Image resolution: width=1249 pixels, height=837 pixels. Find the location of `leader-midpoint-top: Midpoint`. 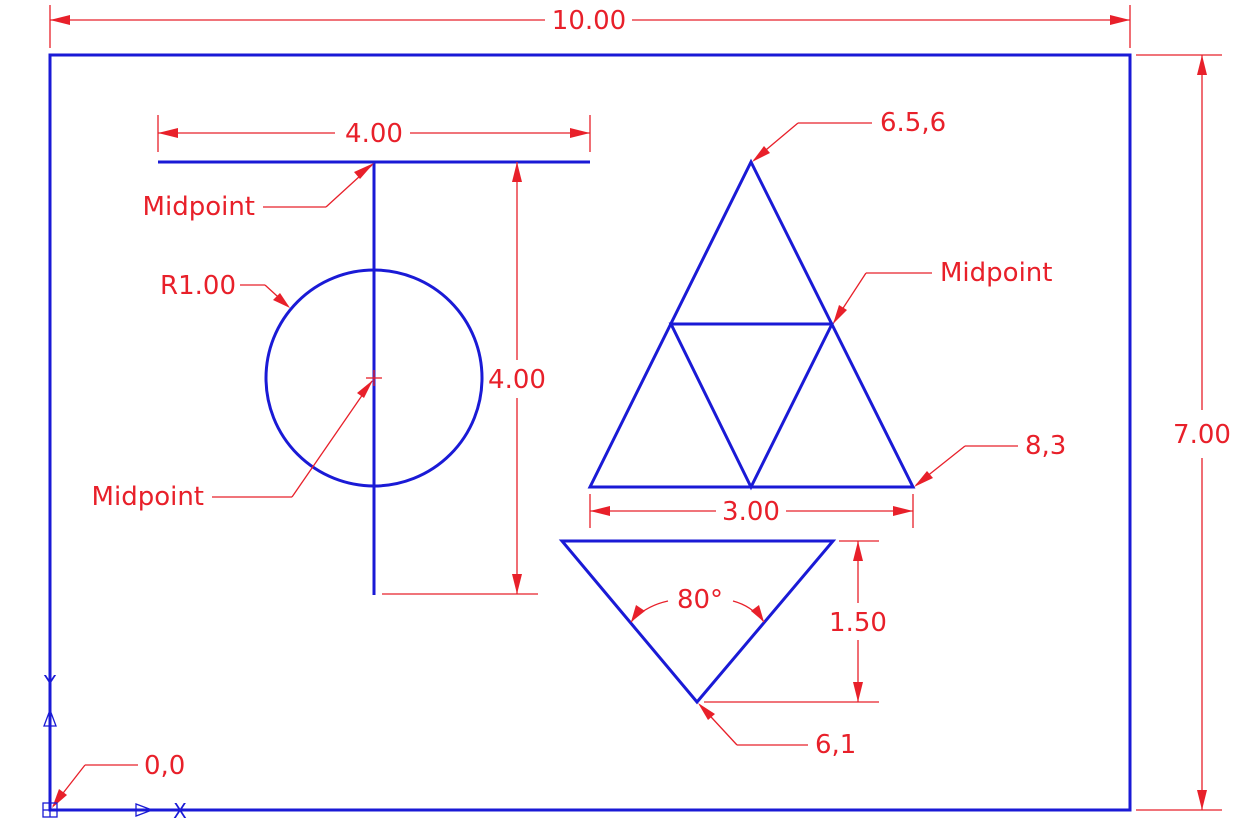

leader-midpoint-top: Midpoint is located at coordinates (258, 192).